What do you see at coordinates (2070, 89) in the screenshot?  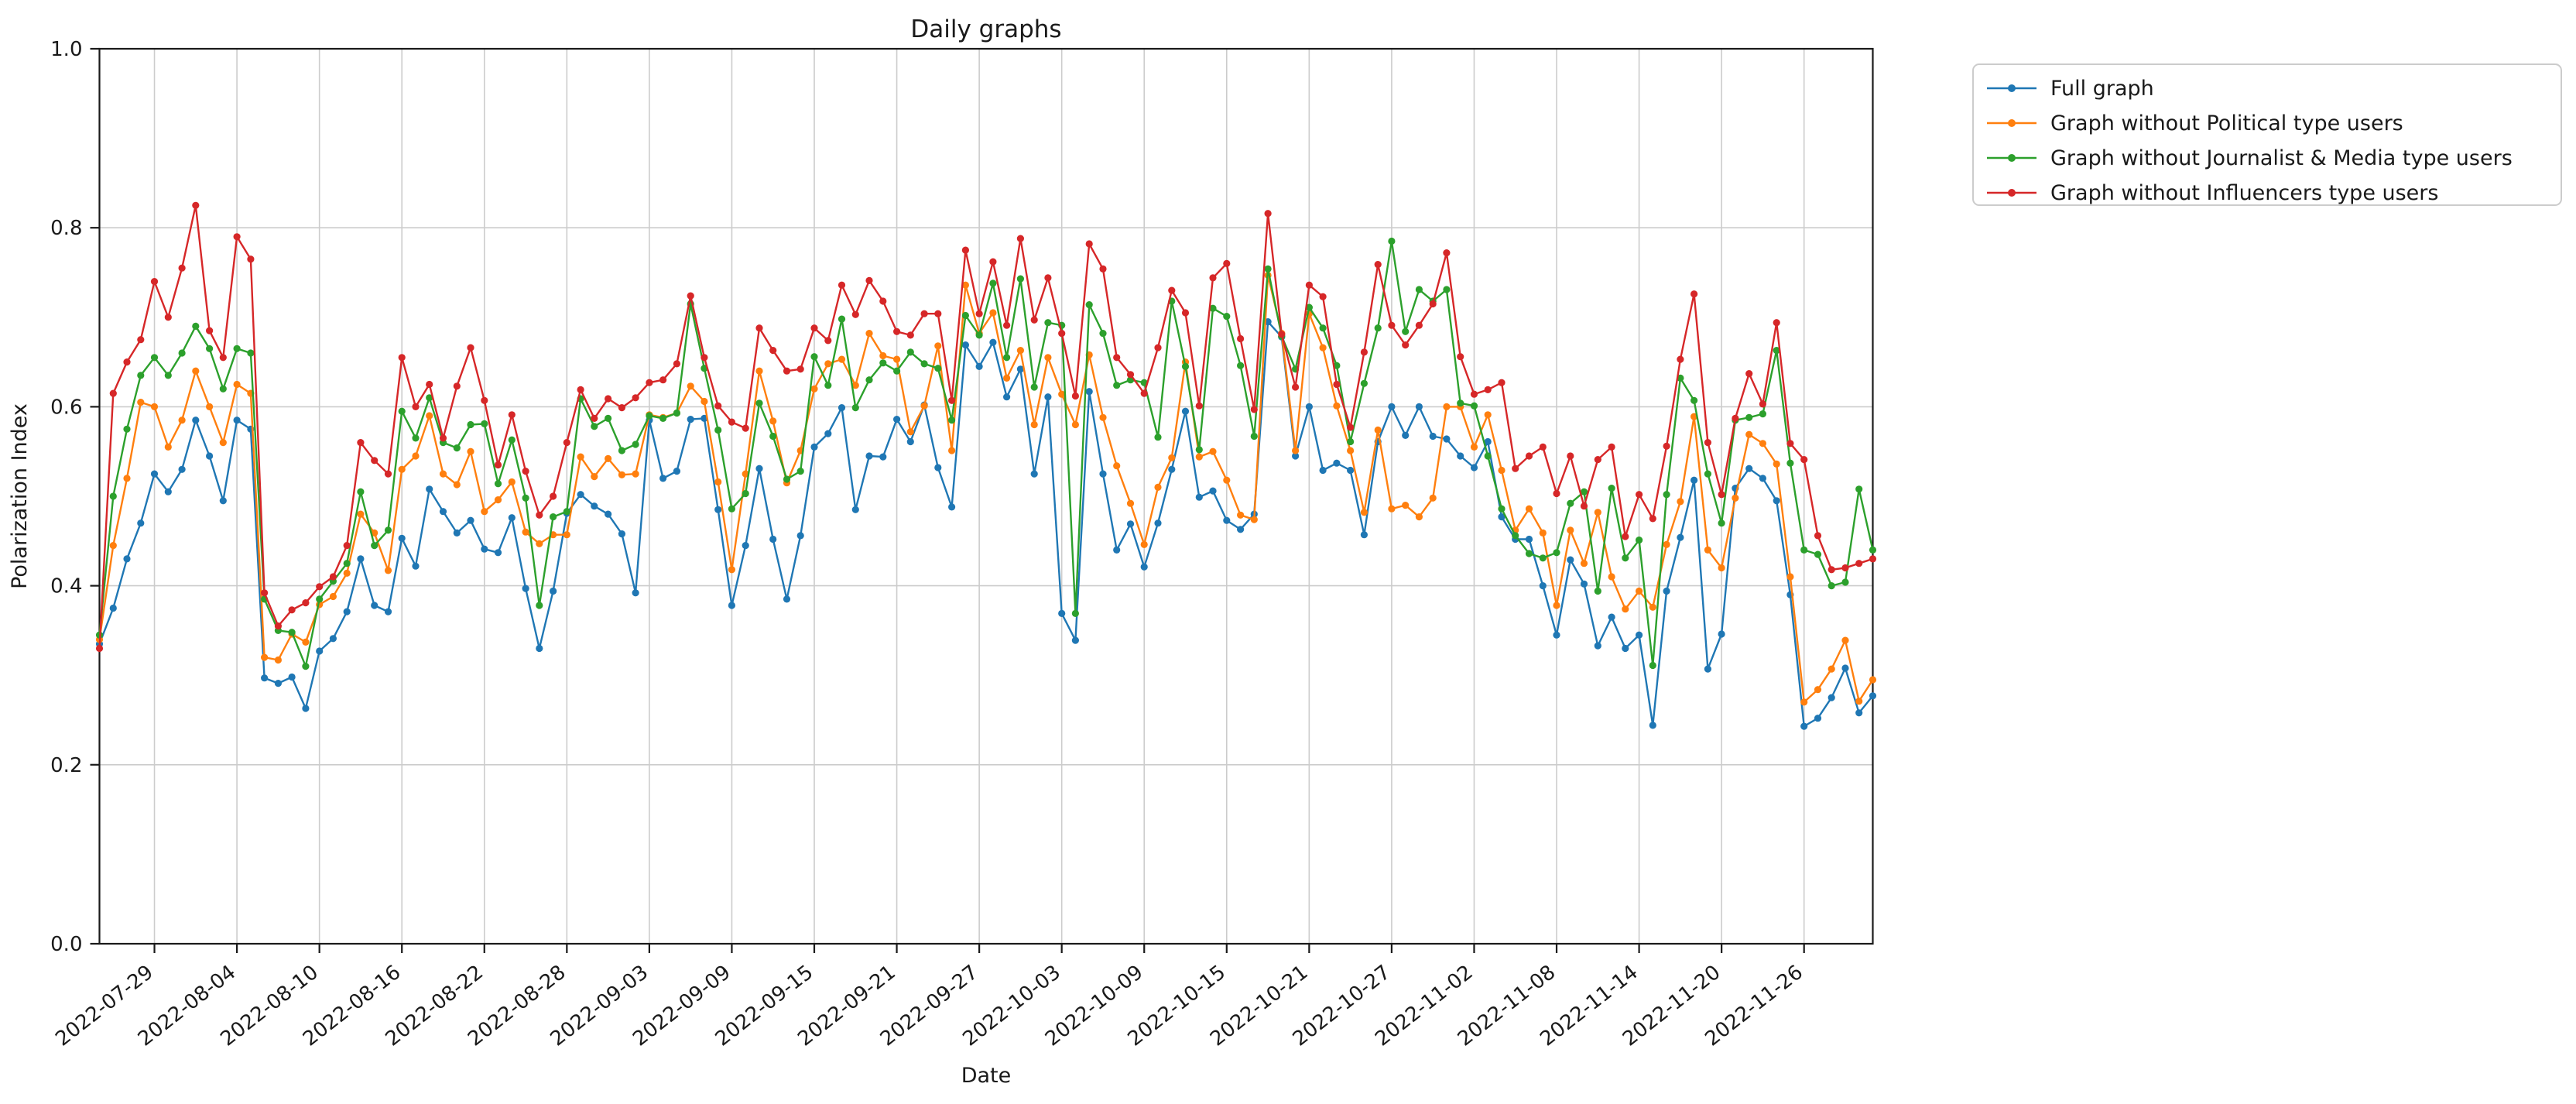 I see `legend-entry: Full graph` at bounding box center [2070, 89].